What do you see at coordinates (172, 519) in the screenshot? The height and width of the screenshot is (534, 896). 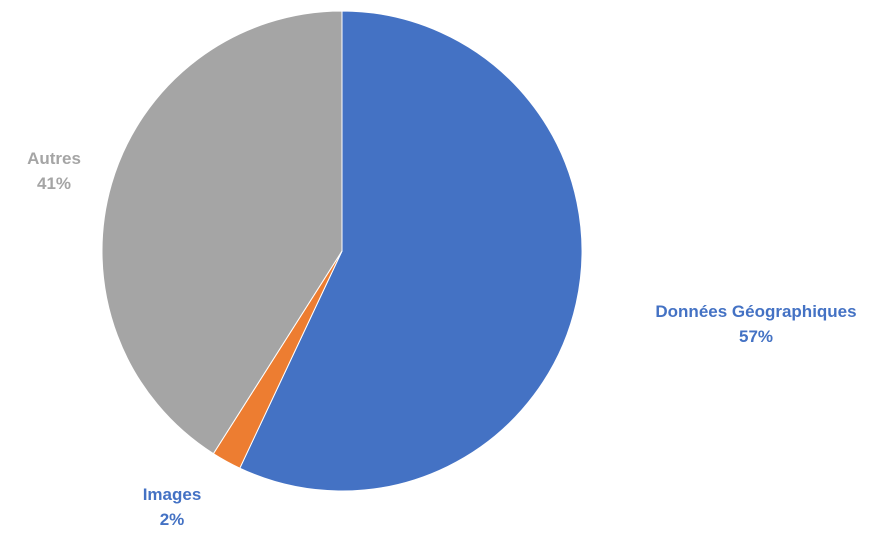 I see `slice-percent-label: 2%` at bounding box center [172, 519].